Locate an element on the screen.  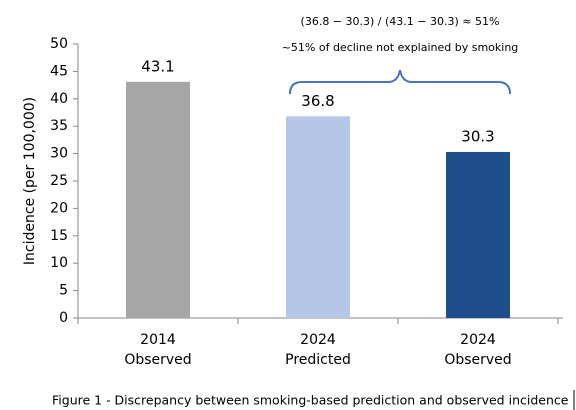
y-tick-label: 5 is located at coordinates (63, 291).